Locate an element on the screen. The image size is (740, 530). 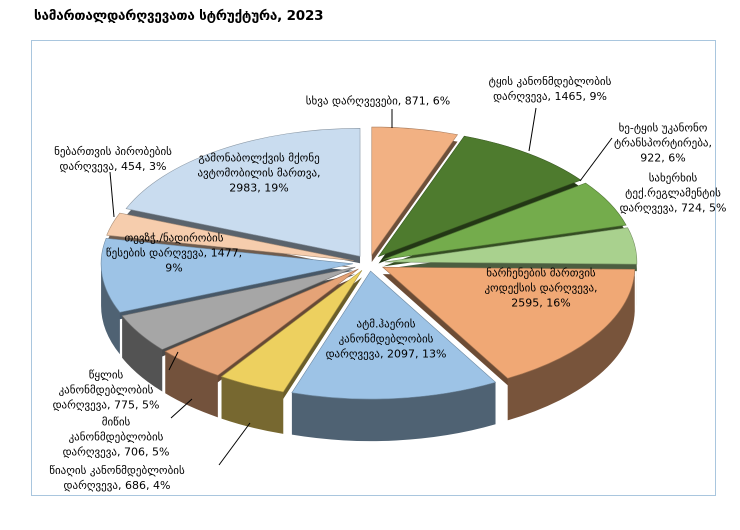
pie-slice-side-land-legislation is located at coordinates (191, 384).